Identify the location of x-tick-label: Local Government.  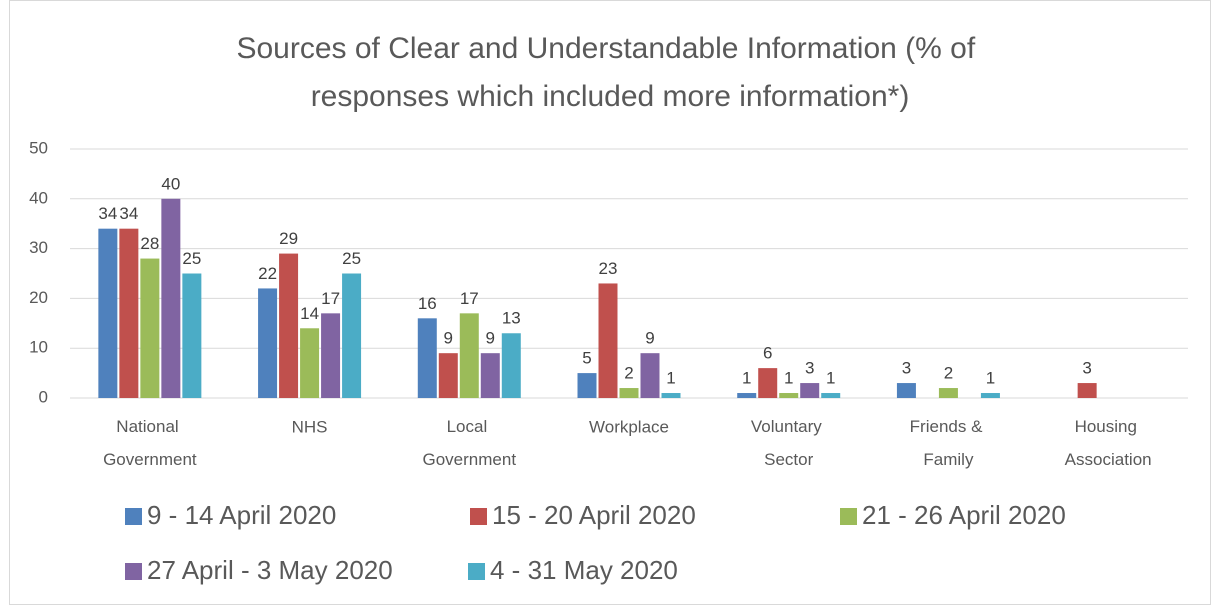
(470, 443).